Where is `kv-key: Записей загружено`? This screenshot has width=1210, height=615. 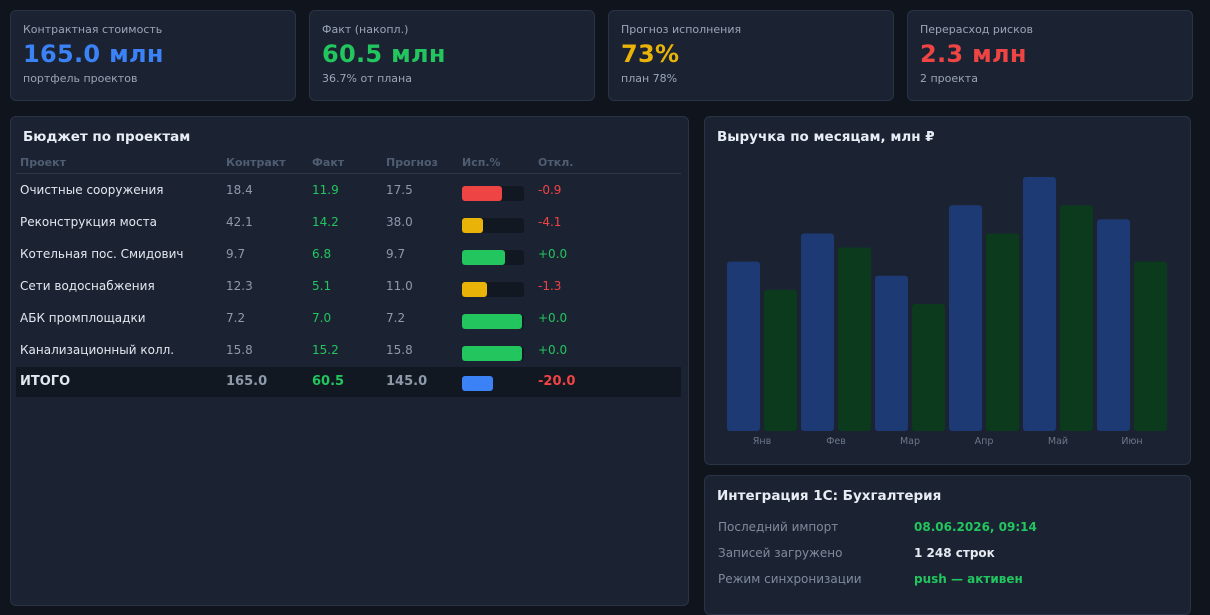 kv-key: Записей загружено is located at coordinates (780, 553).